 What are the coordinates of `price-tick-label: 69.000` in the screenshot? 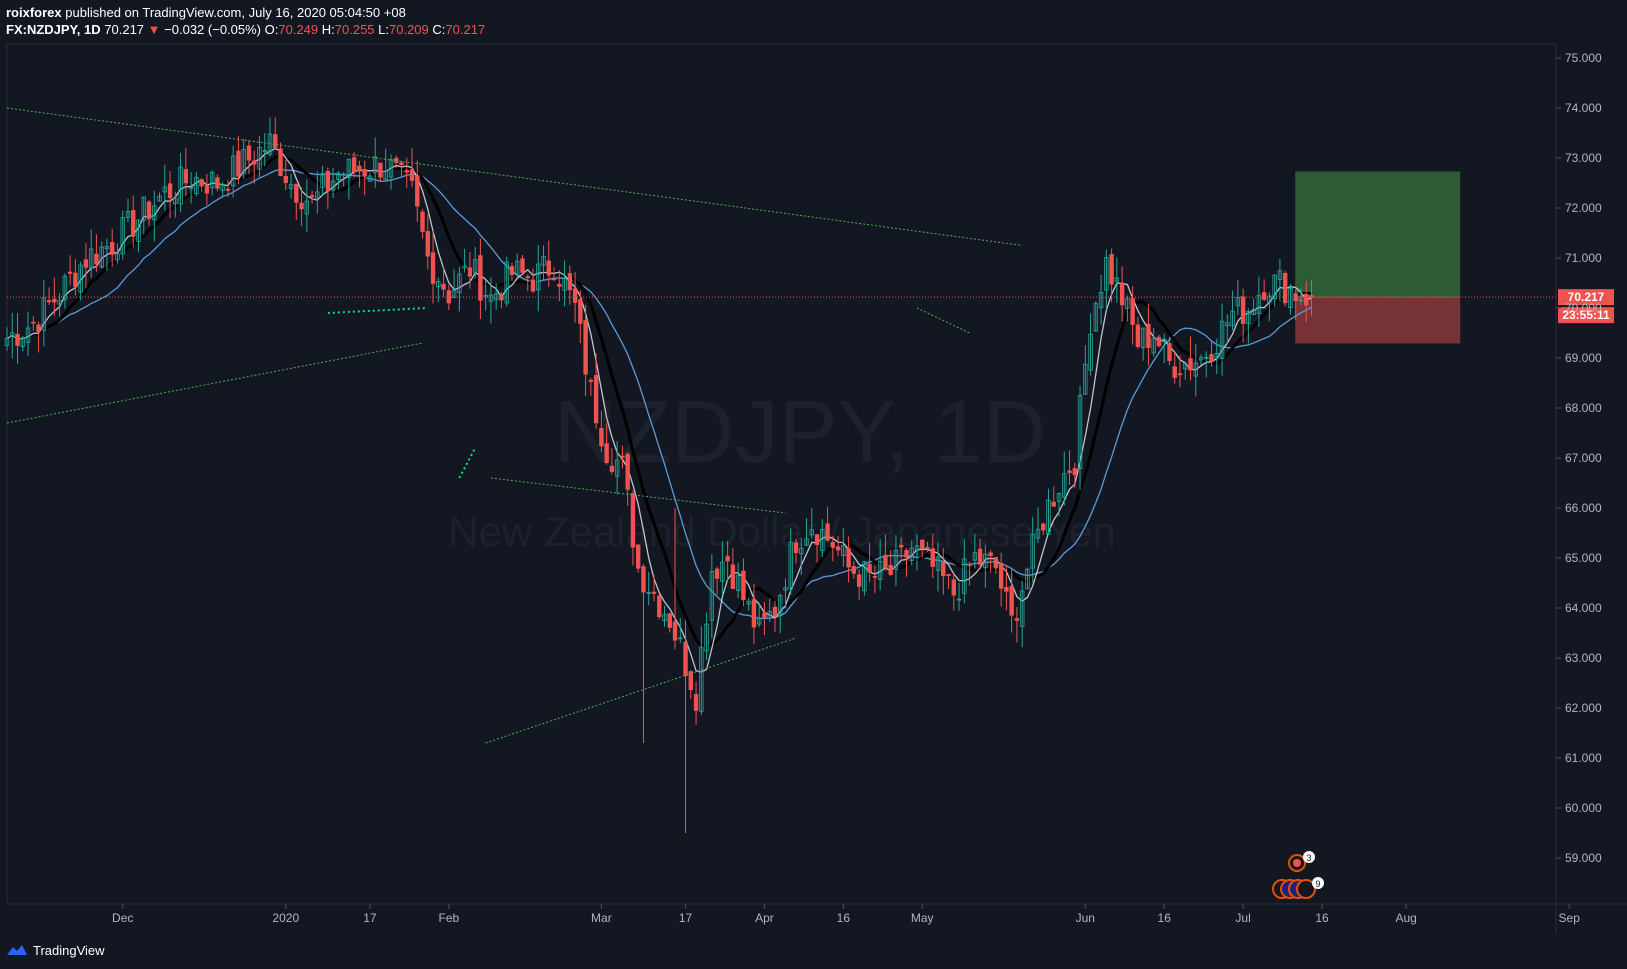 It's located at (1583, 358).